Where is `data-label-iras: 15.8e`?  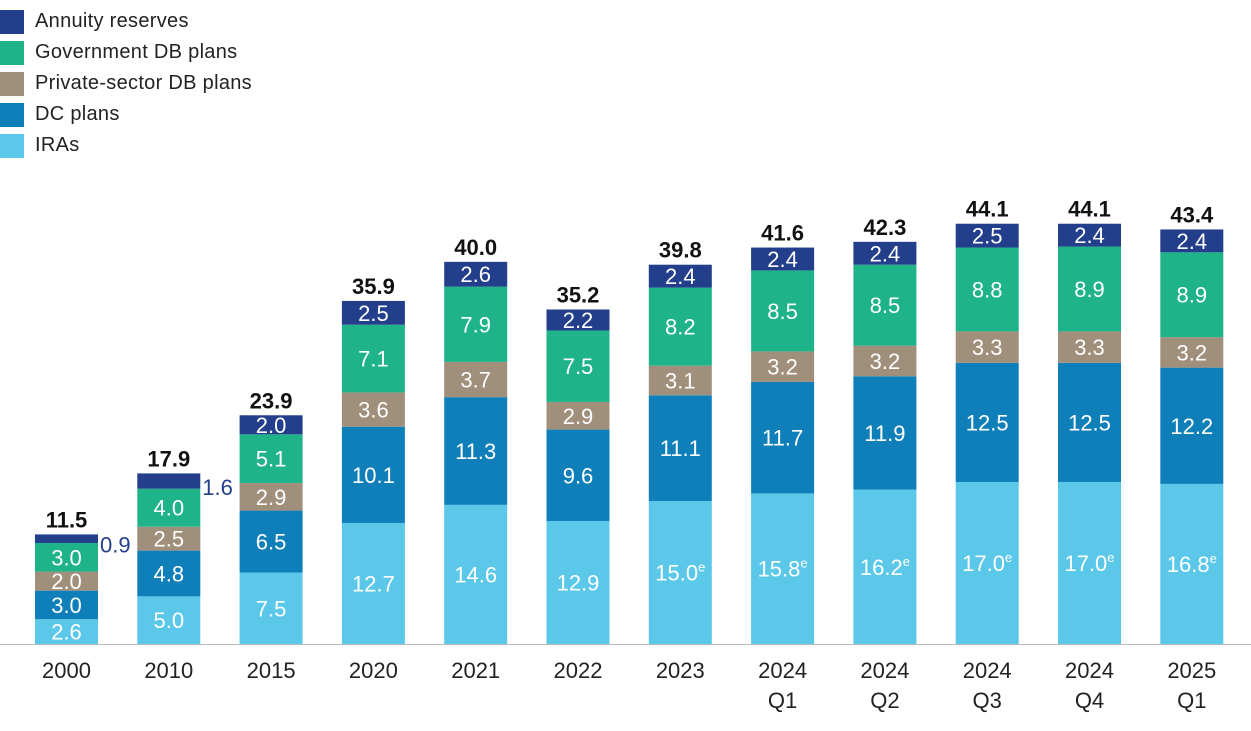
data-label-iras: 15.8e is located at coordinates (783, 569).